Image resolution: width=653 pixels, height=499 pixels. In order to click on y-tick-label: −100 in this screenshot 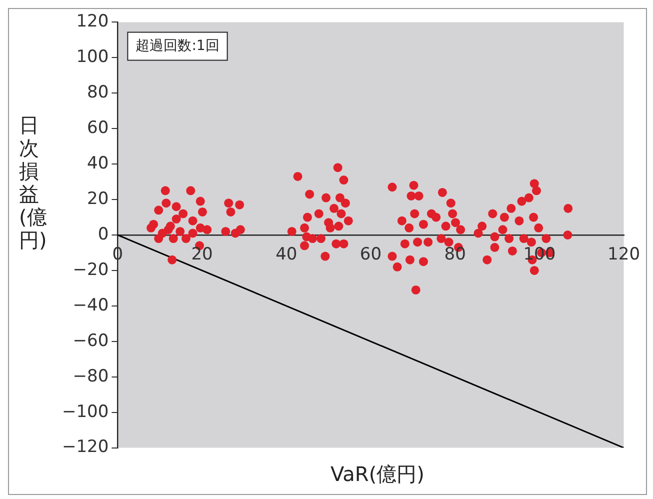, I will do `click(85, 412)`.